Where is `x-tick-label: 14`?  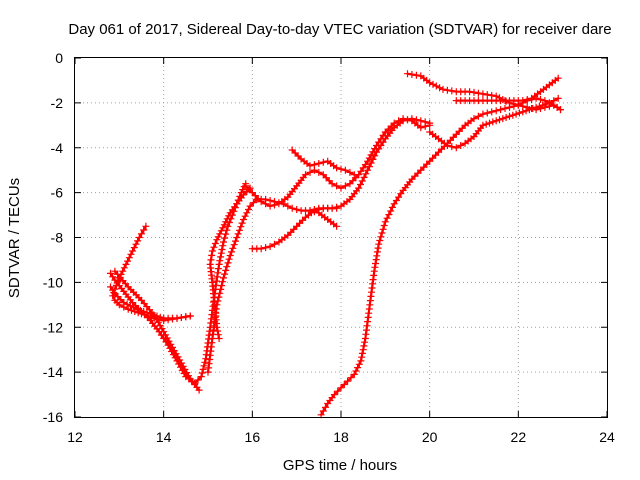 x-tick-label: 14 is located at coordinates (164, 437).